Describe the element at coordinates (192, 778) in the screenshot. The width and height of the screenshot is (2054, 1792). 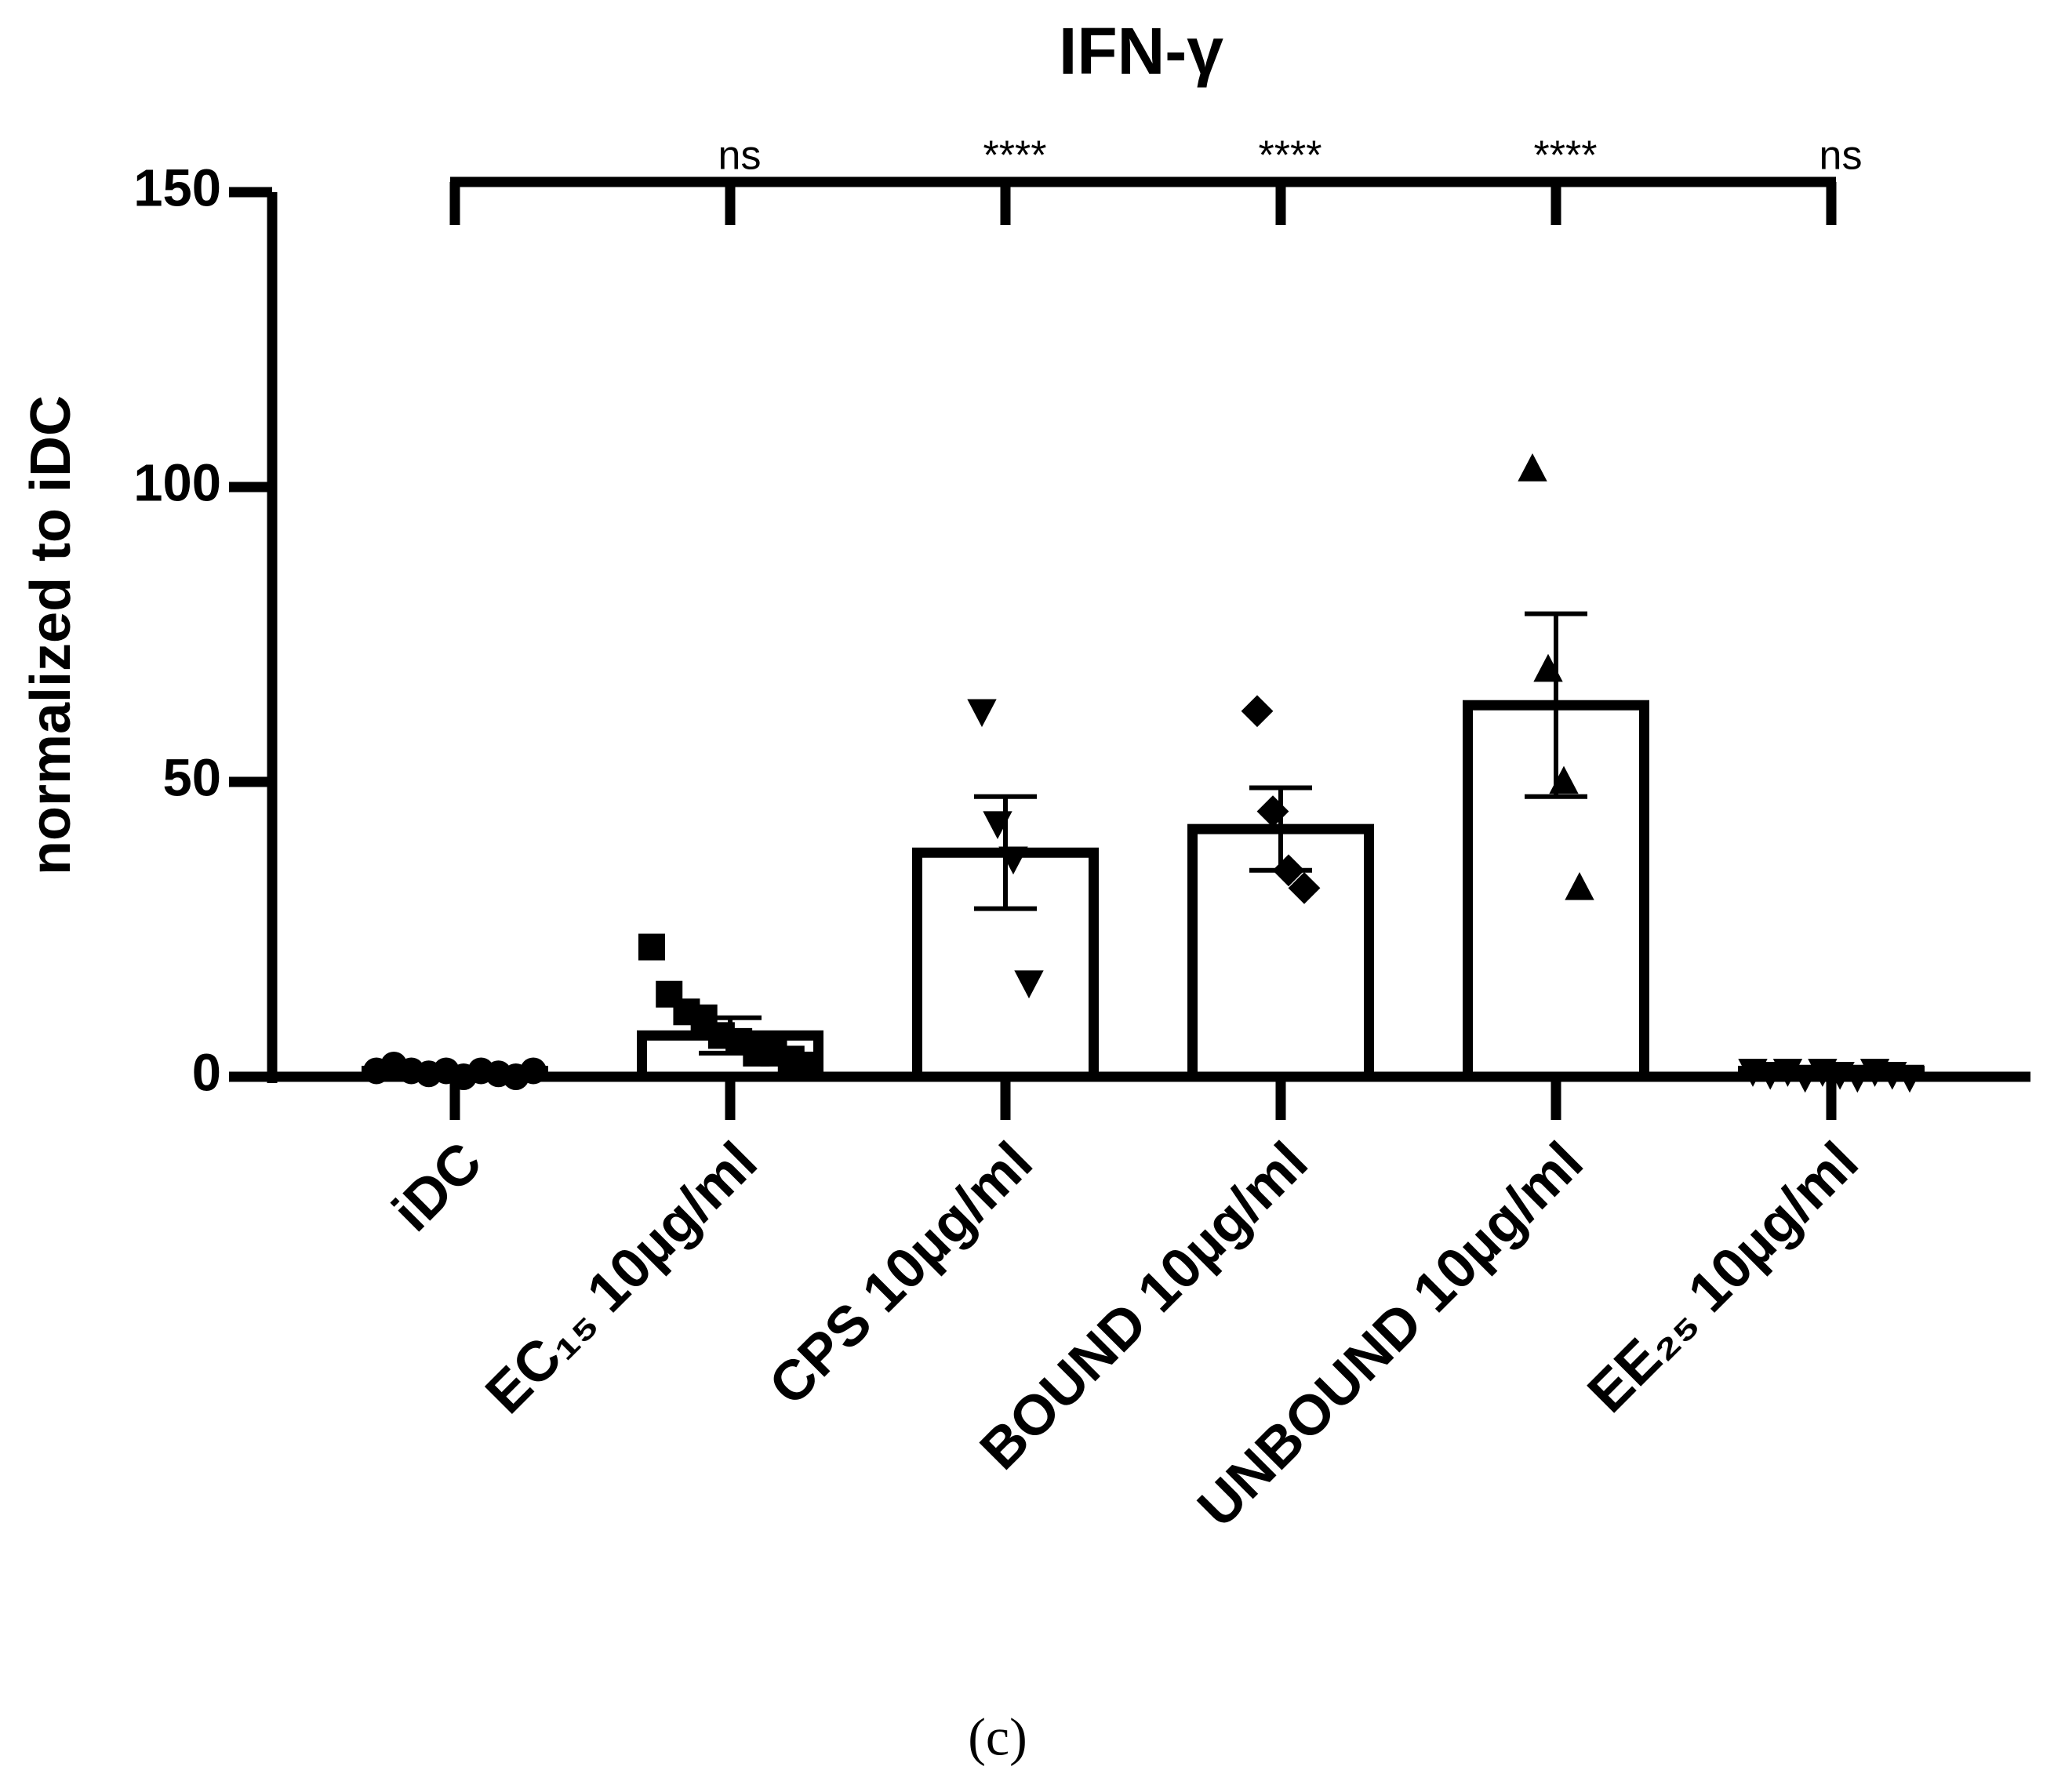
I see `y-tick-label: 50` at that location.